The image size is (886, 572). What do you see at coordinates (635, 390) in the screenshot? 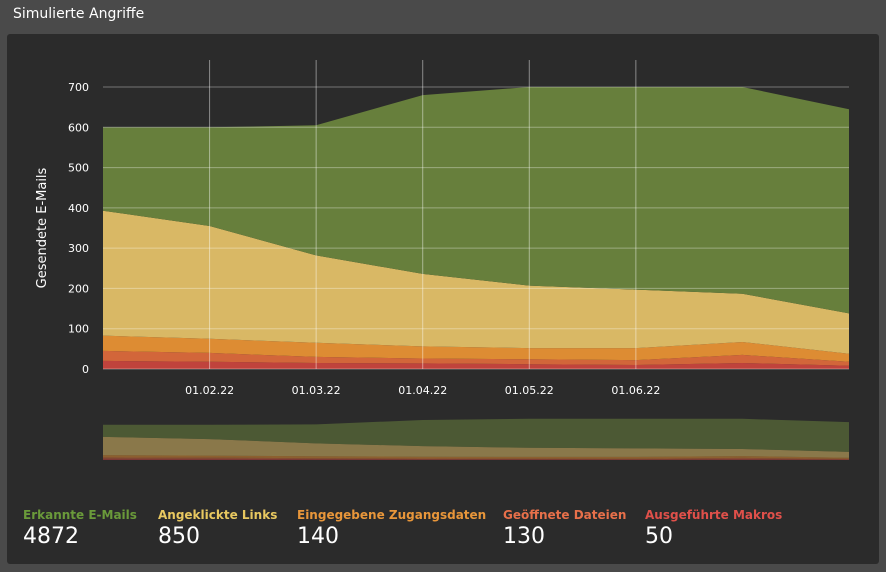
I see `x-tick-label: 01.06.22` at bounding box center [635, 390].